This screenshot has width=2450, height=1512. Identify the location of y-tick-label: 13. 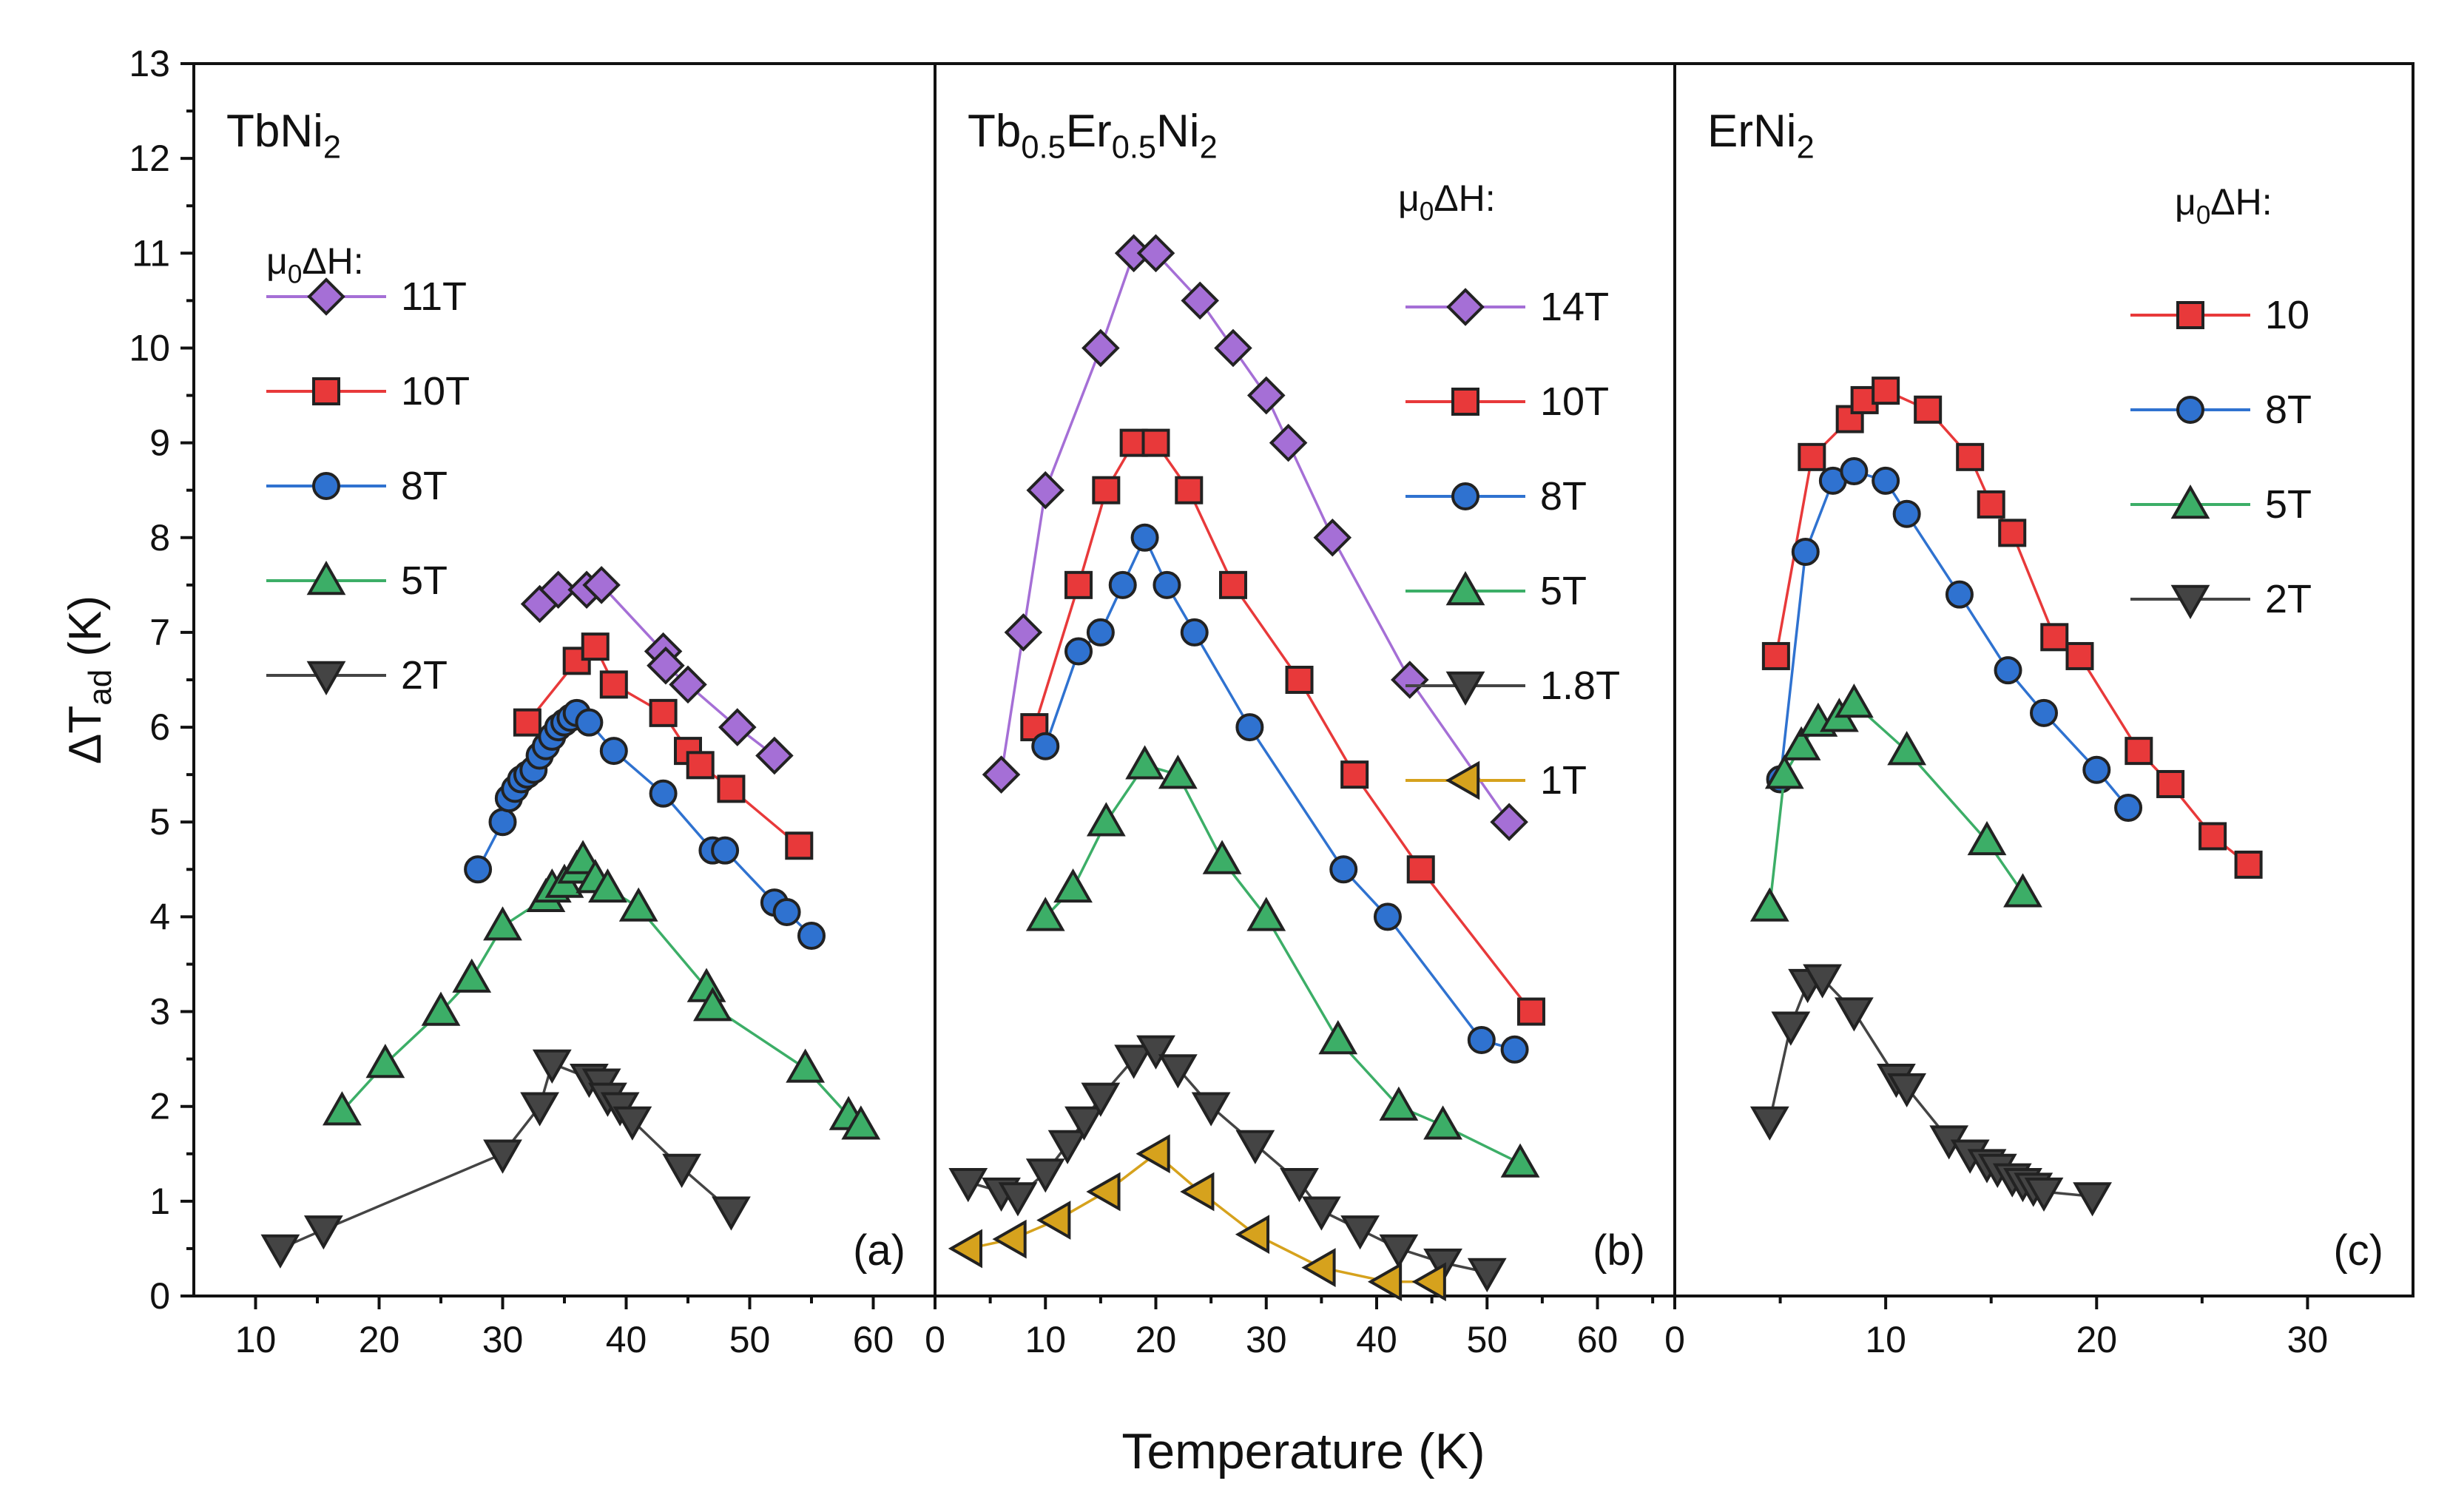
(149, 63).